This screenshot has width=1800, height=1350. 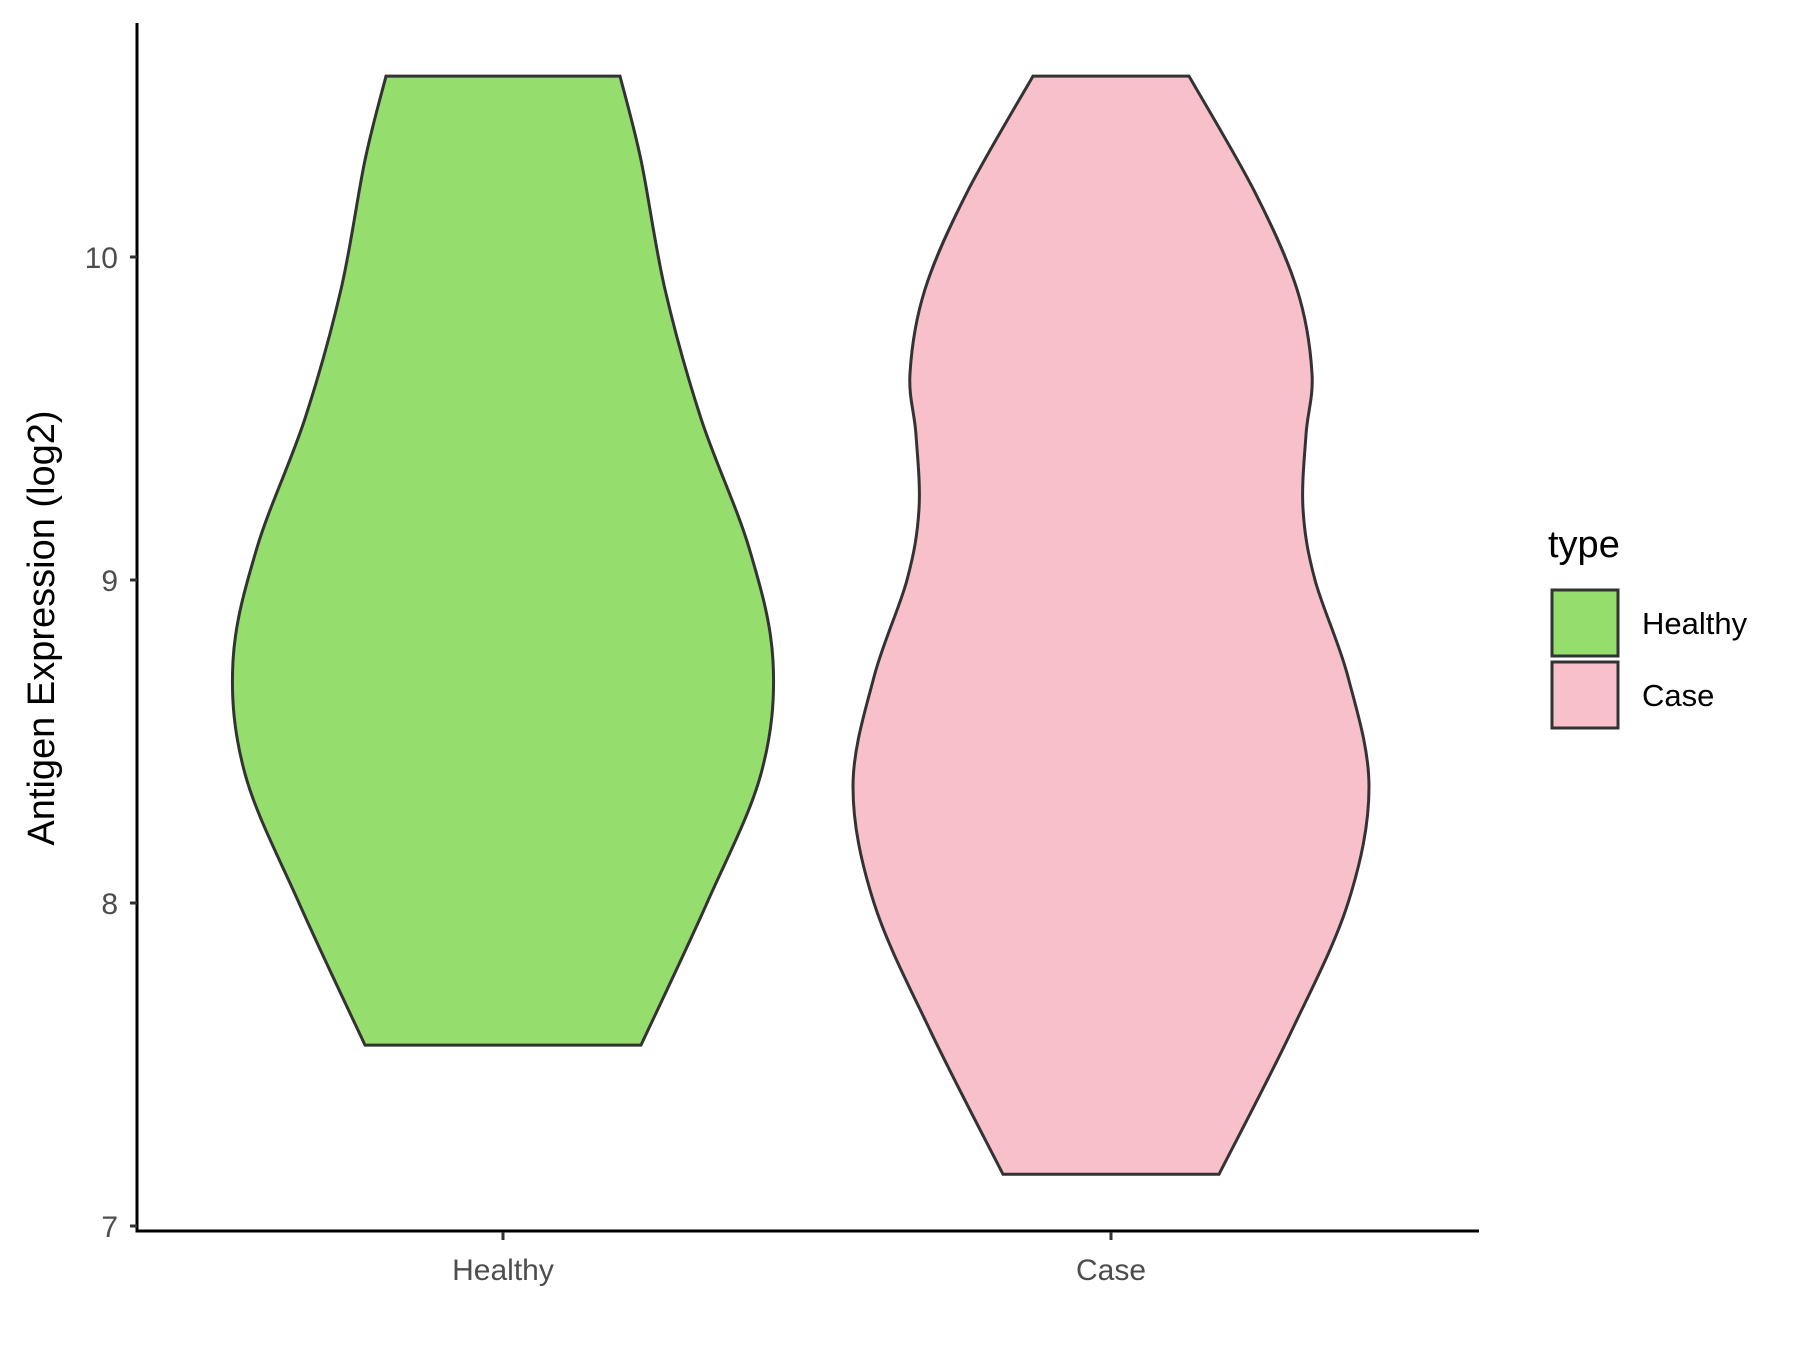 I want to click on x-tick-label: Healthy, so click(x=503, y=1270).